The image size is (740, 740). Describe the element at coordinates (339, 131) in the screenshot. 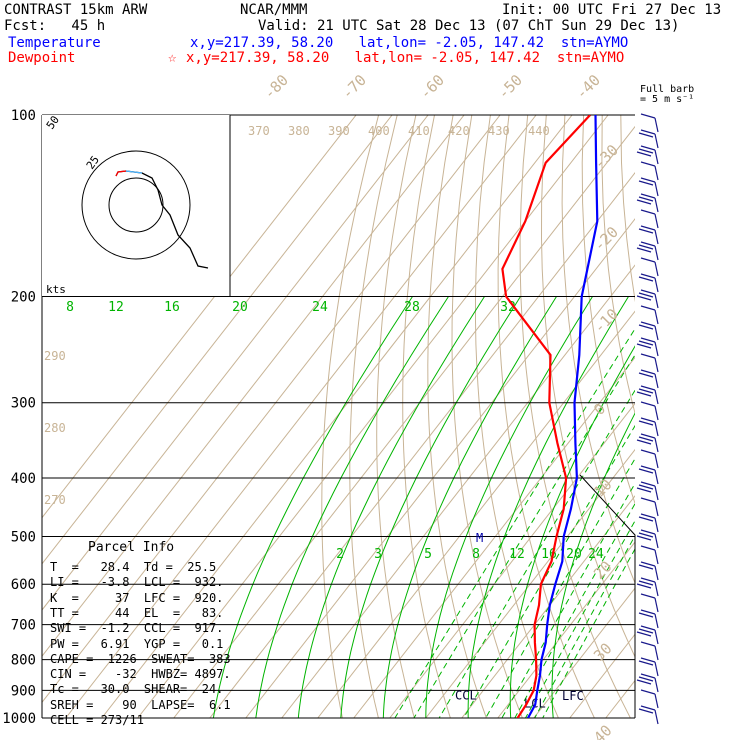

I see `theta-label: 390` at that location.